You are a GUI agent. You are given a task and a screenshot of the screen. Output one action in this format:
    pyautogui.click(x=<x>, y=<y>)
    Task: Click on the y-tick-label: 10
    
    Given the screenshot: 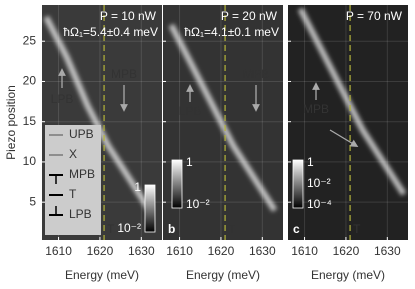 What is the action you would take?
    pyautogui.click(x=30, y=161)
    